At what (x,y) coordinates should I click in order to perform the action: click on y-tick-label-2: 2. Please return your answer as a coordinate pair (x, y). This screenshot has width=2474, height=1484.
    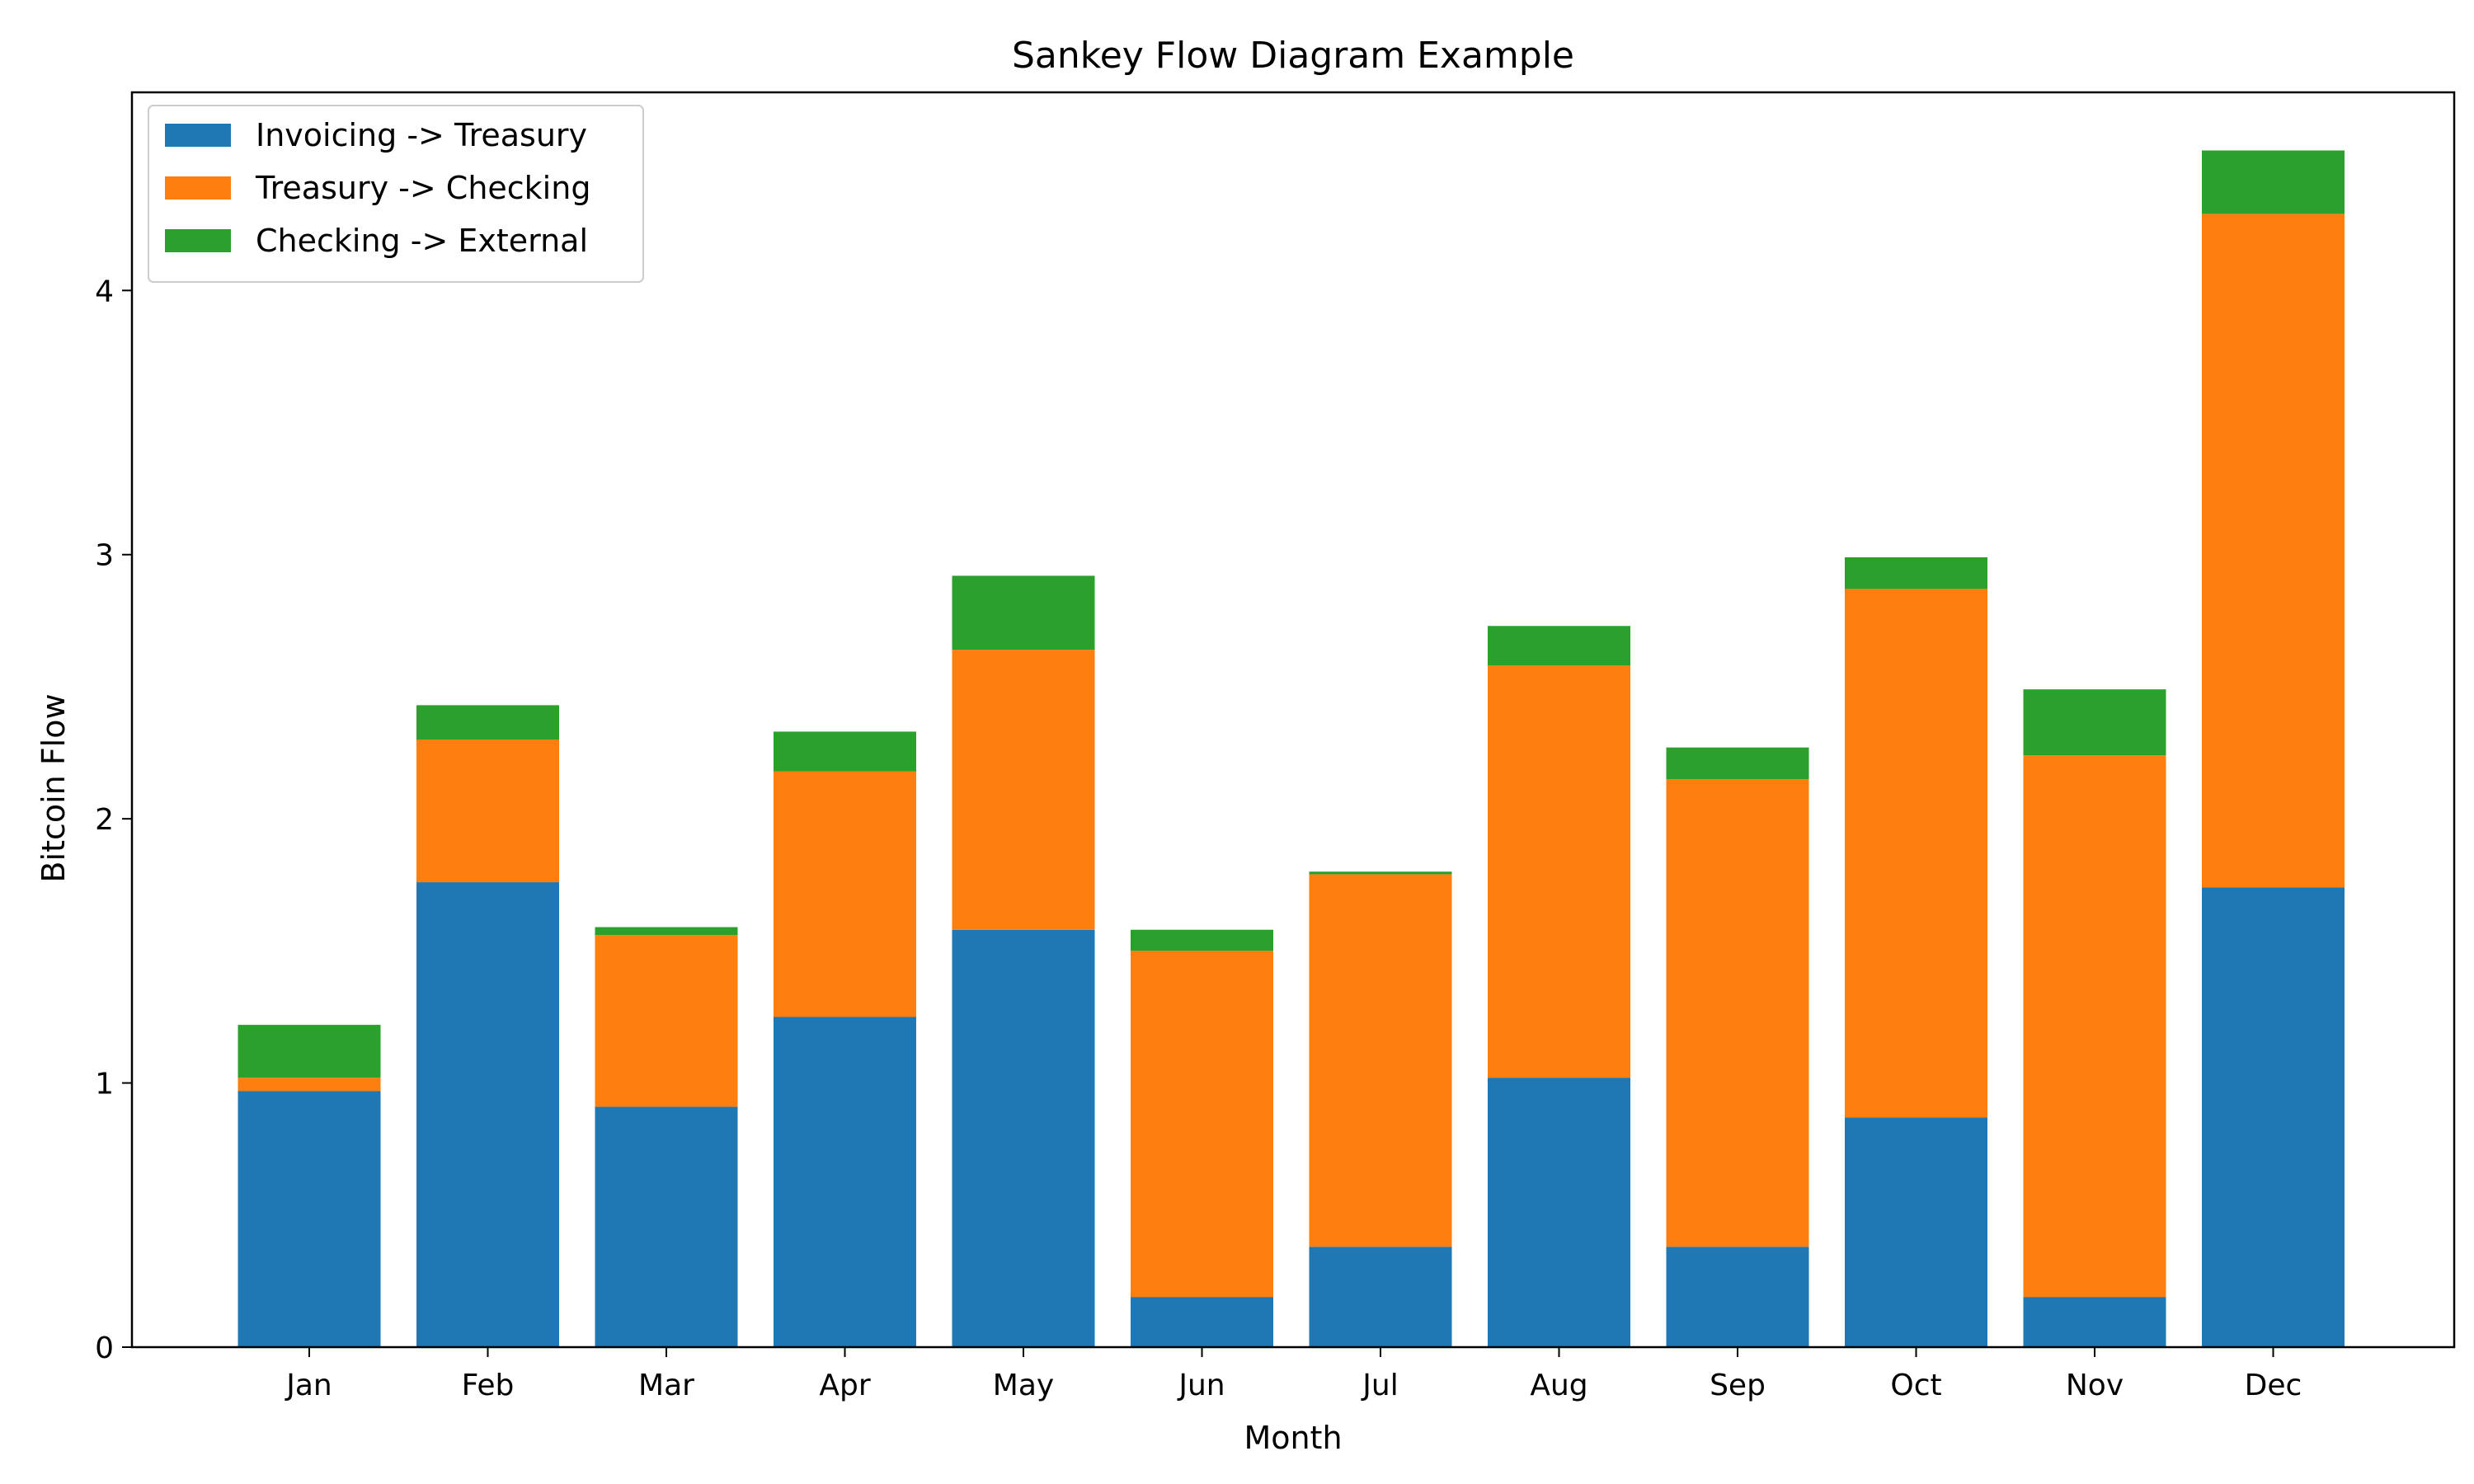
    Looking at the image, I should click on (104, 820).